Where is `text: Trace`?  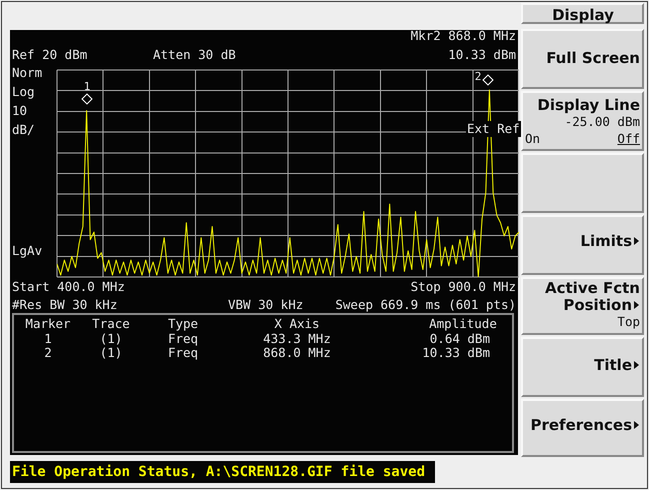
text: Trace is located at coordinates (111, 324).